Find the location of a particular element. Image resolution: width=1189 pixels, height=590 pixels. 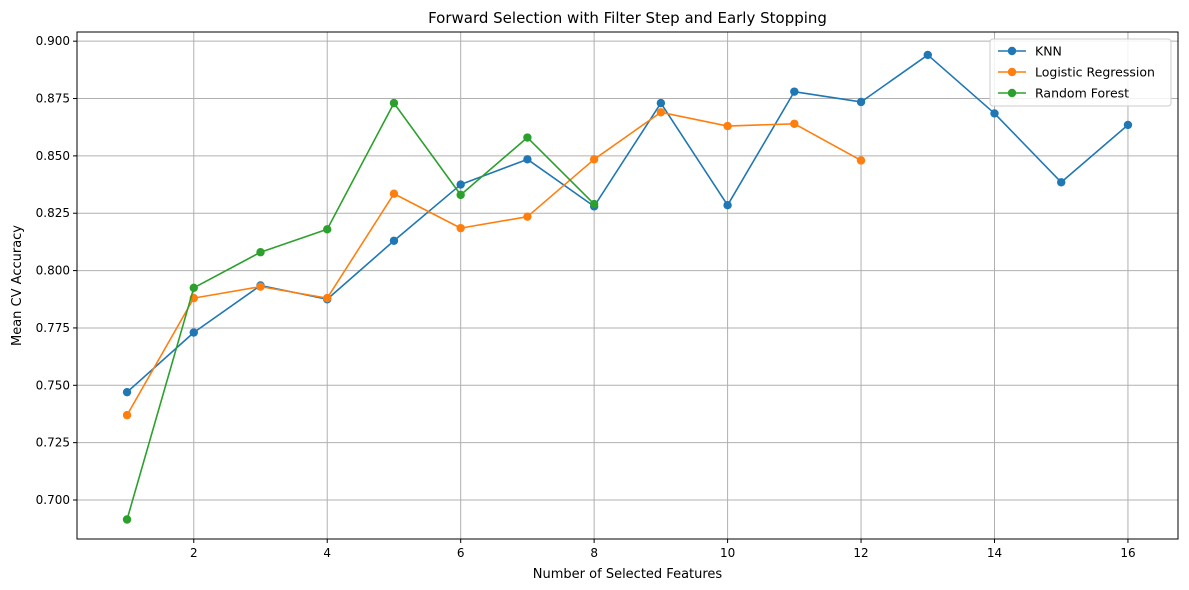

x-tick-label: 10 is located at coordinates (727, 553).